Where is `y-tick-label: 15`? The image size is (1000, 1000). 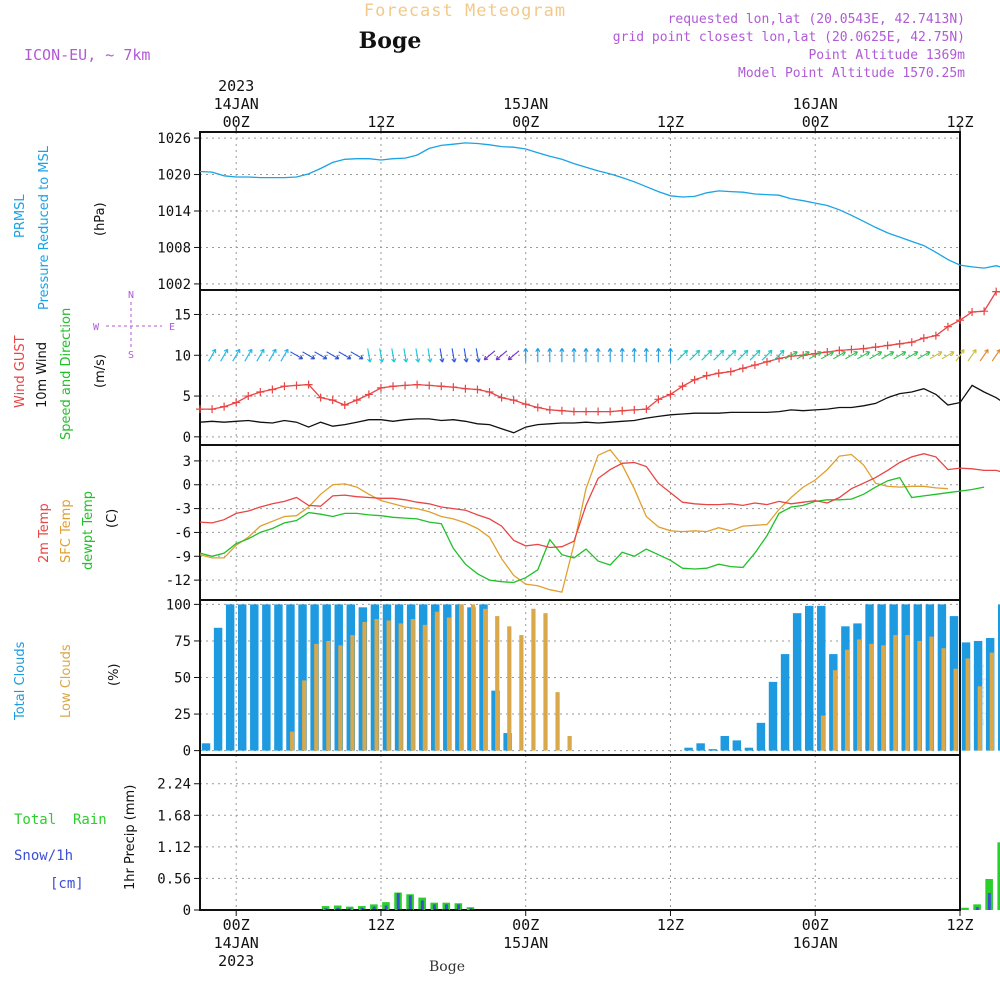
y-tick-label: 15 is located at coordinates (182, 315).